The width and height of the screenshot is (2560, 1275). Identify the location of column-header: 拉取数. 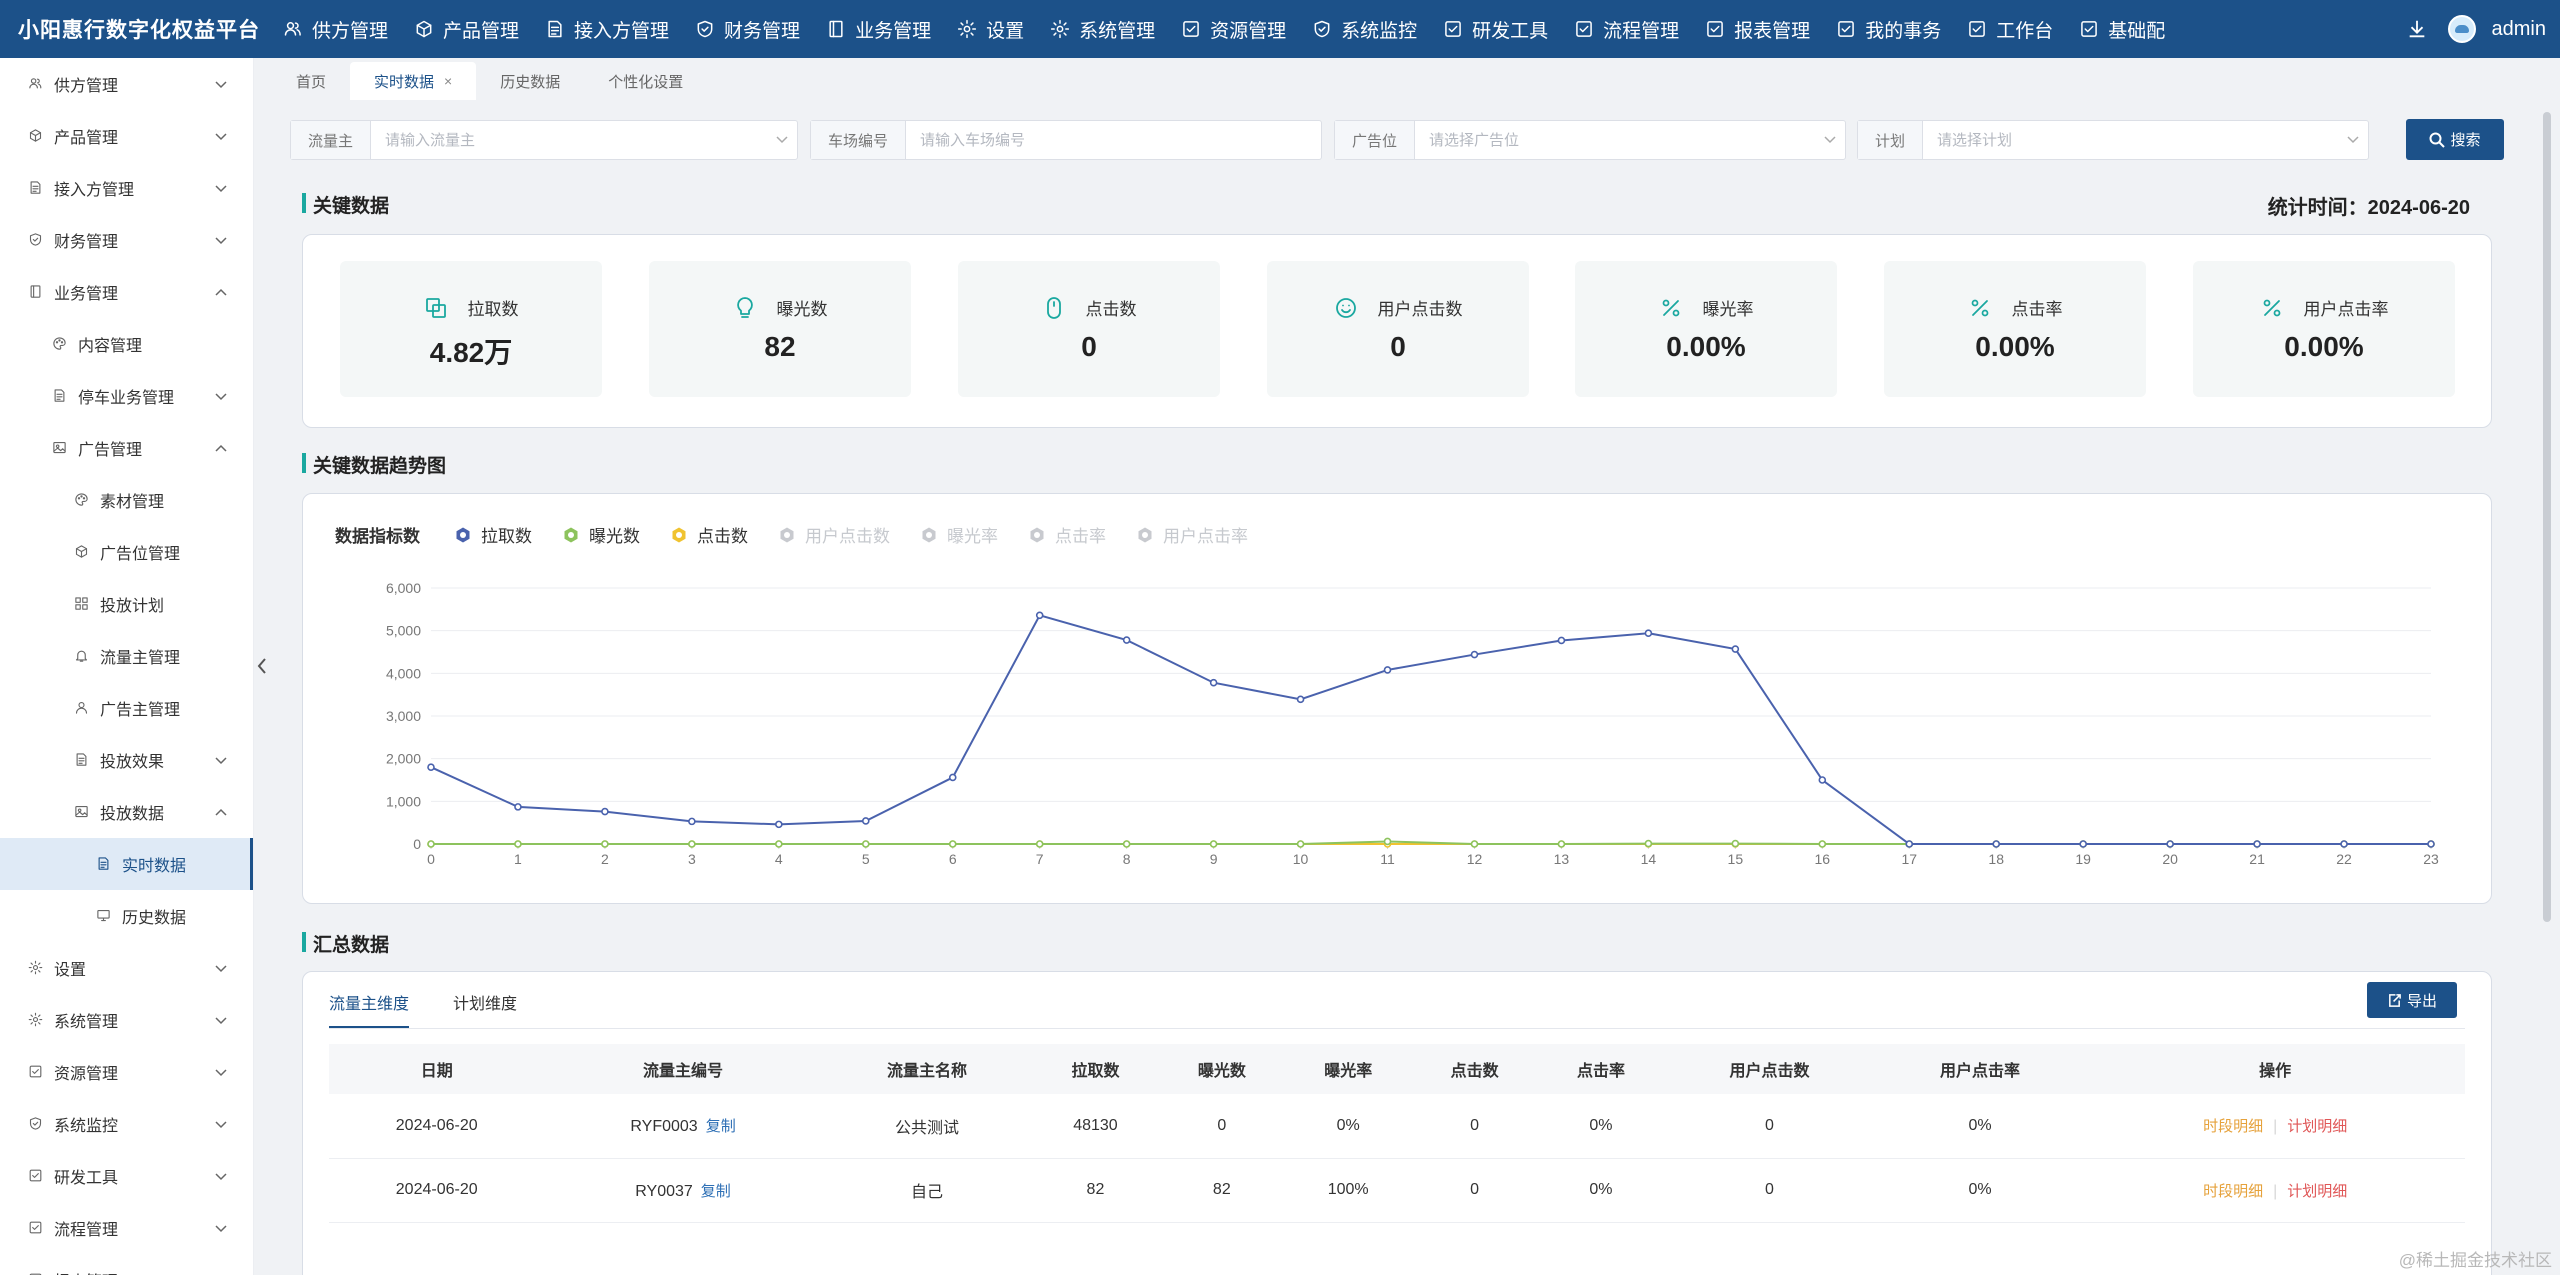
(1095, 1069).